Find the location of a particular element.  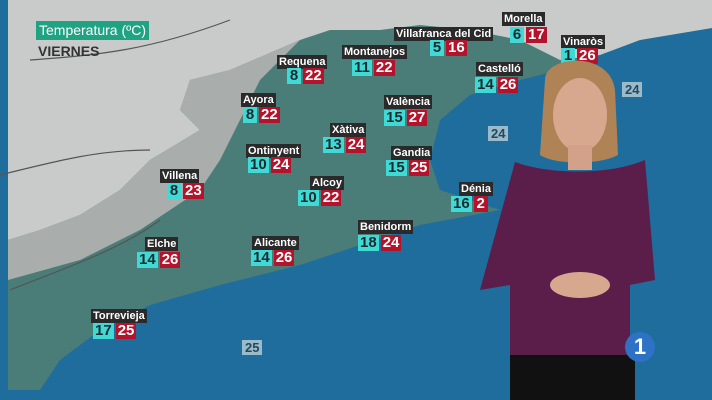

min-temp: 18 is located at coordinates (368, 242).